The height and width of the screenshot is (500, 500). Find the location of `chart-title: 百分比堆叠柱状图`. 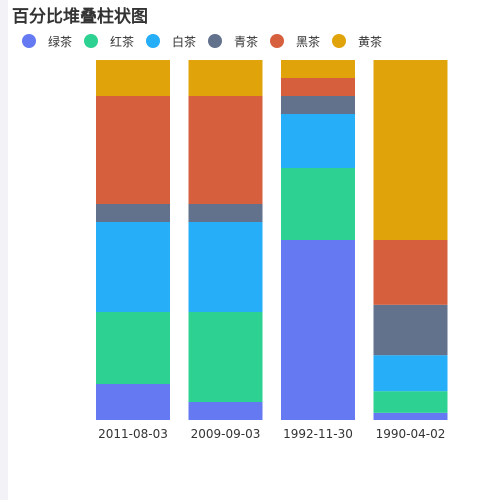

chart-title: 百分比堆叠柱状图 is located at coordinates (80, 17).